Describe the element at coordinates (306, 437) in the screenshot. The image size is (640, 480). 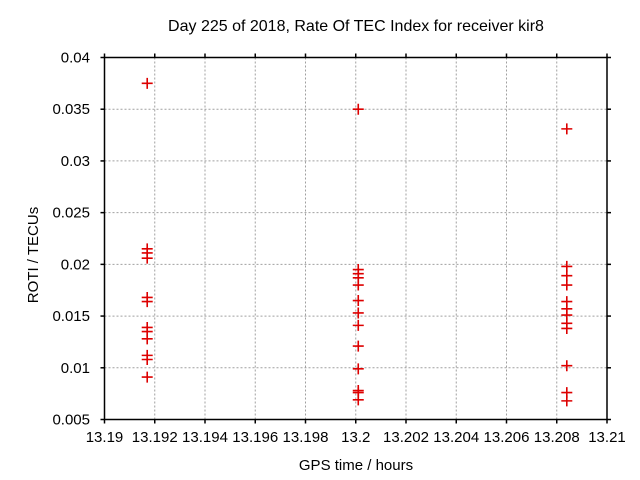
I see `x-tick-label: 13.198` at that location.